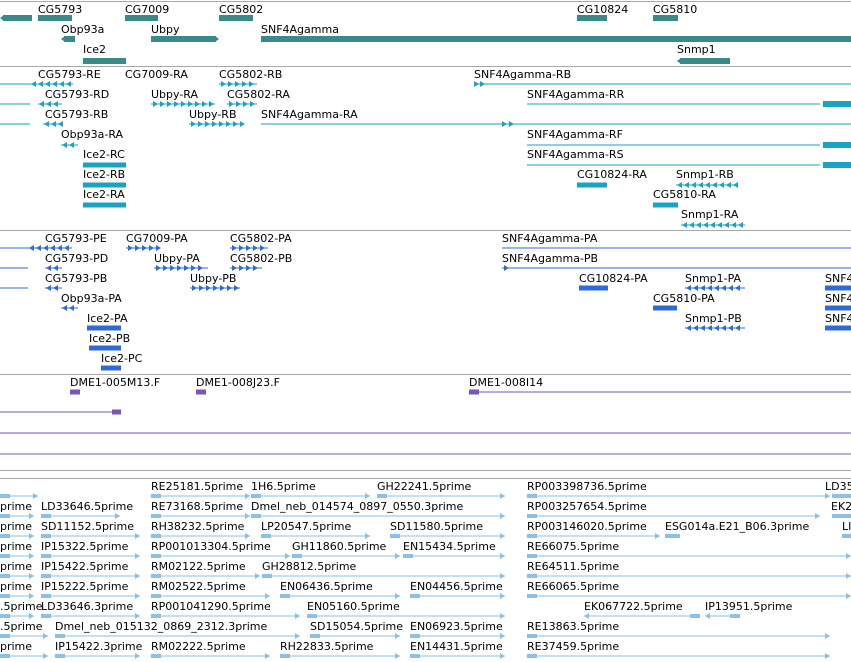  I want to click on feature-label-cg10824-ra: CG10824-RA, so click(612, 174).